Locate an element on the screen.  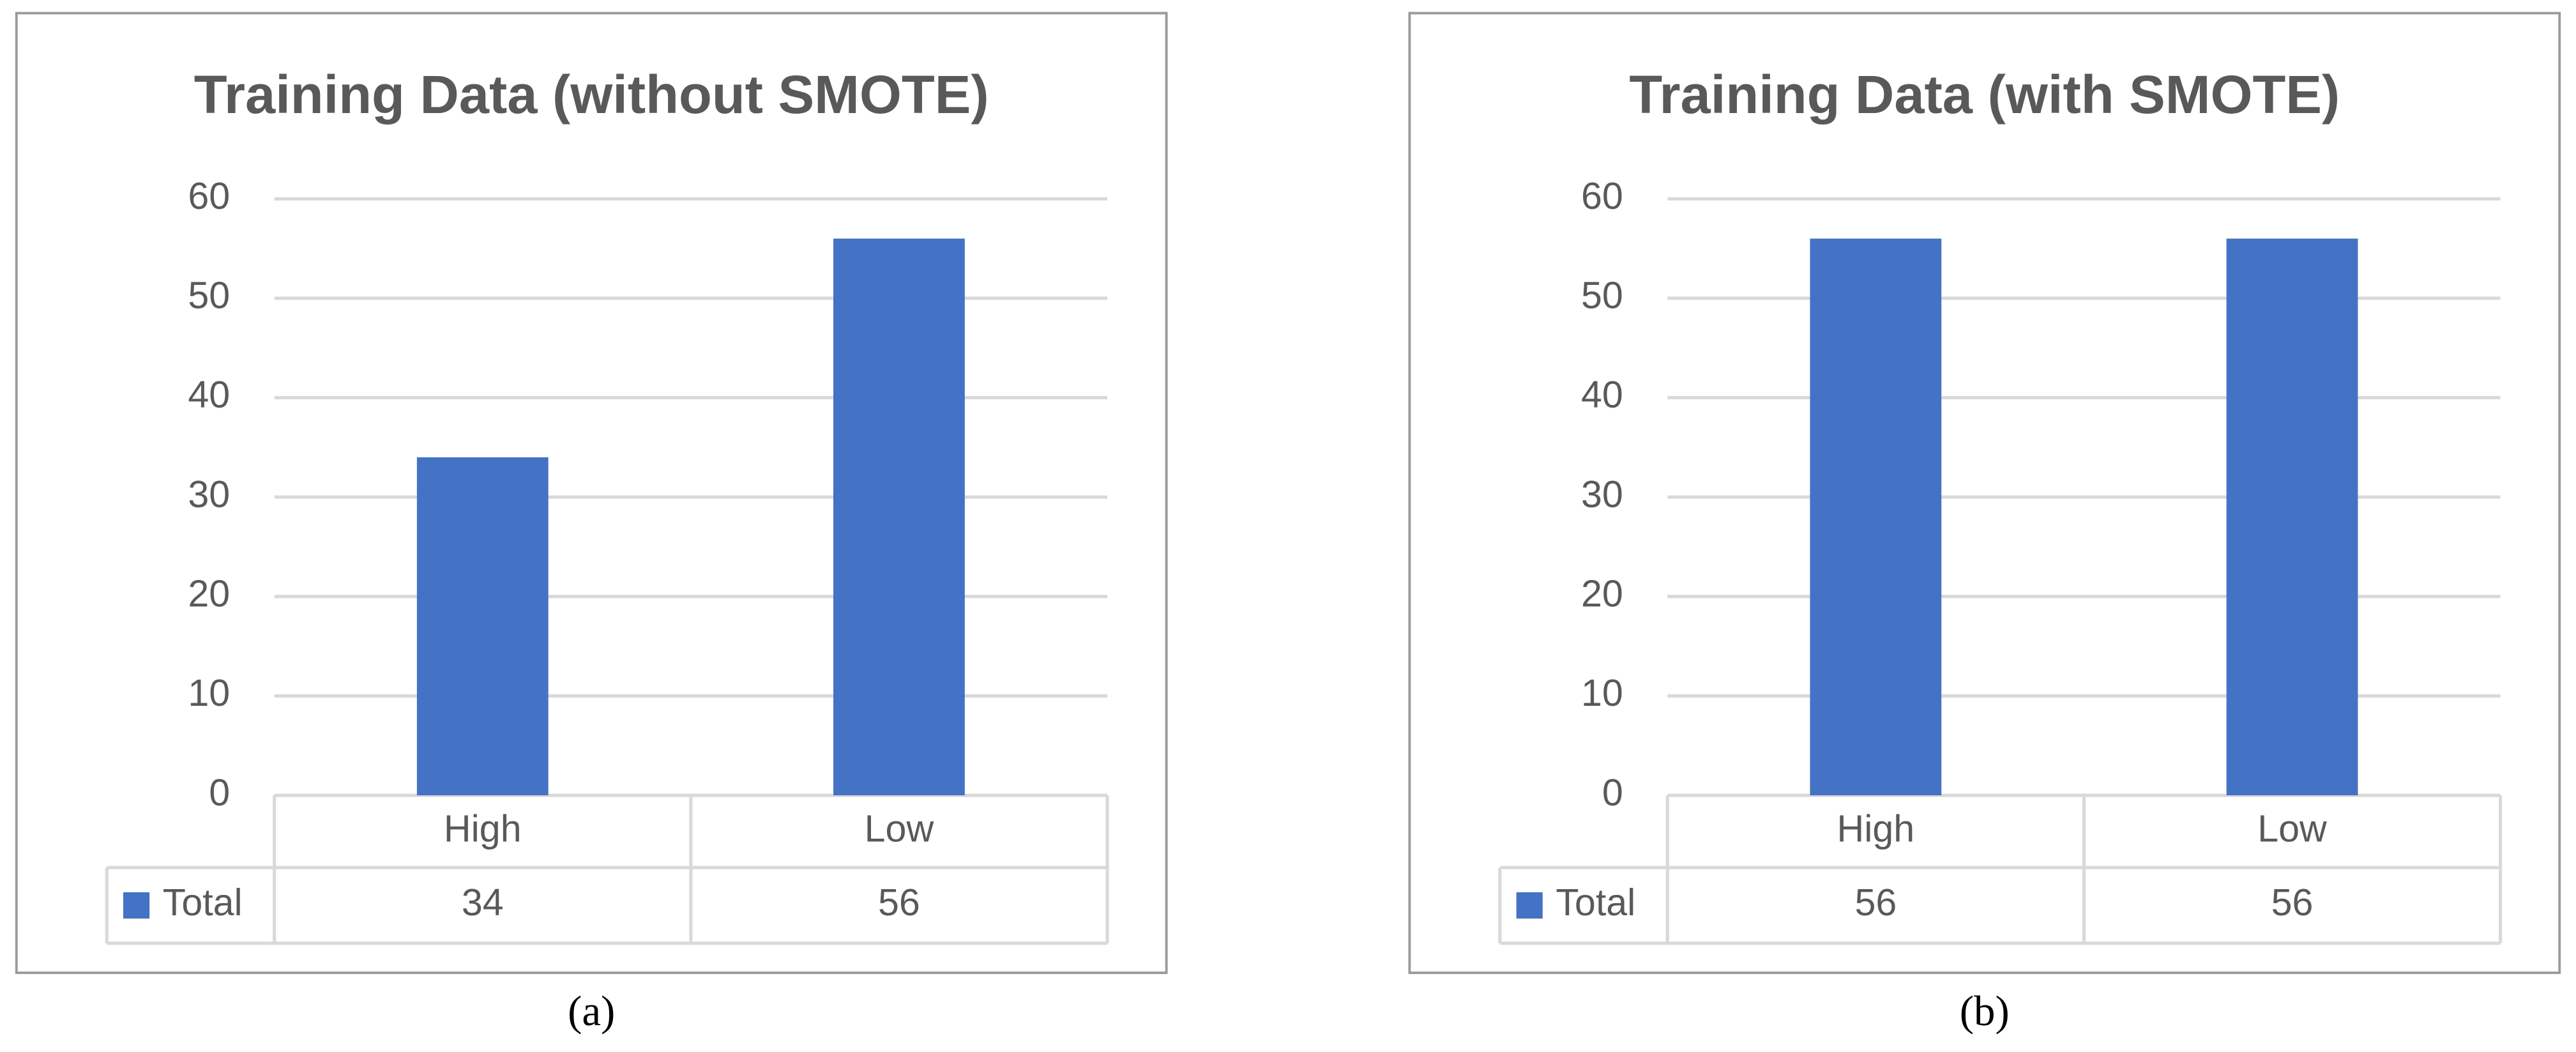
chart-title: Training Data (with SMOTE) is located at coordinates (1985, 94).